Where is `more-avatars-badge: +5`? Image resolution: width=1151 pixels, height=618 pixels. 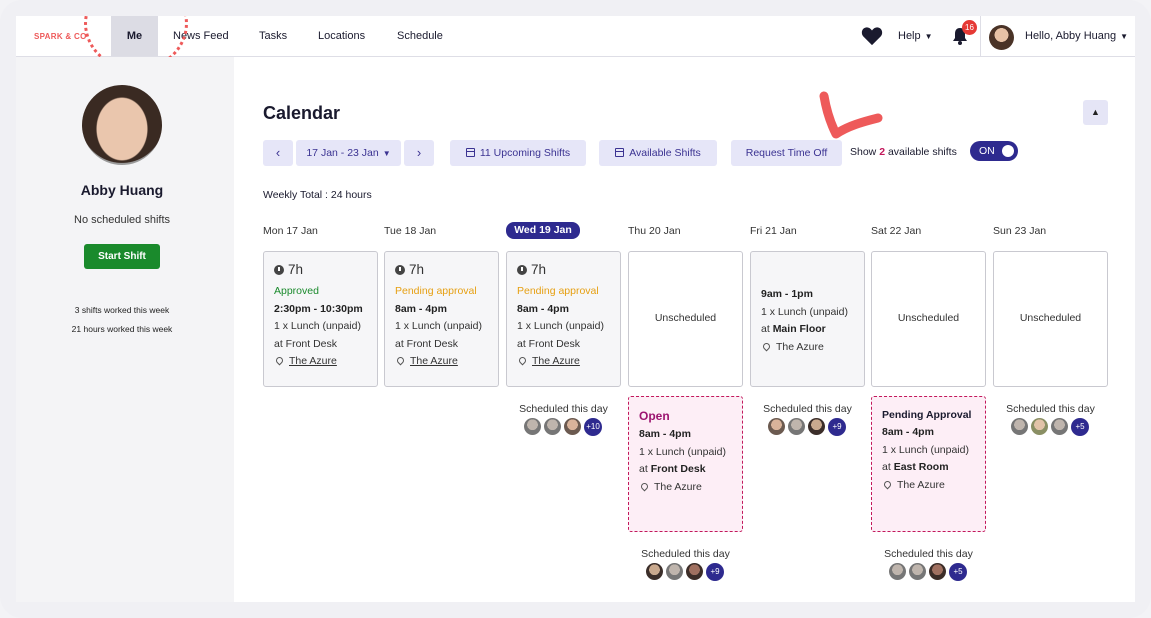
more-avatars-badge: +5 is located at coordinates (958, 572).